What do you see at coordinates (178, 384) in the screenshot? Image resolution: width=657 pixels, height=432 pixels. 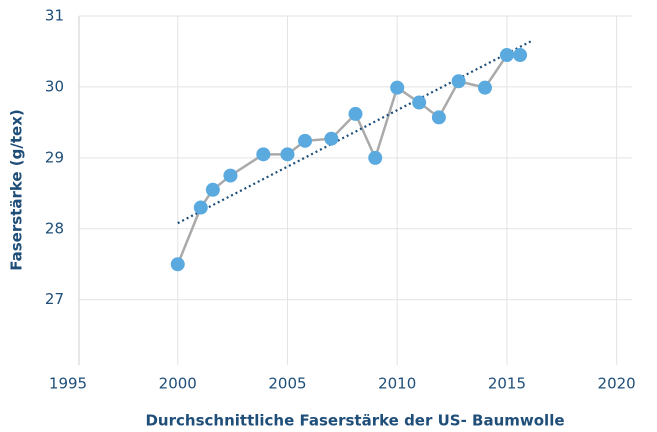 I see `x-tick-label: 2000` at bounding box center [178, 384].